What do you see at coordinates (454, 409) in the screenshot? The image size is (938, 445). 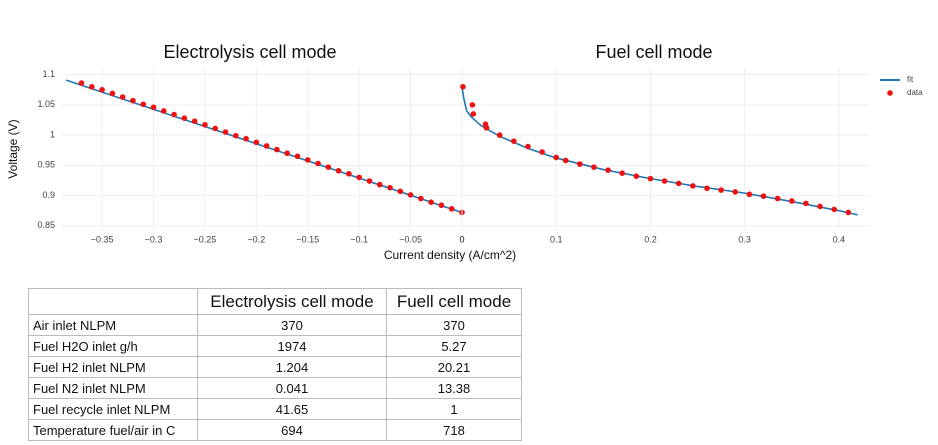 I see `value-cell: 1` at bounding box center [454, 409].